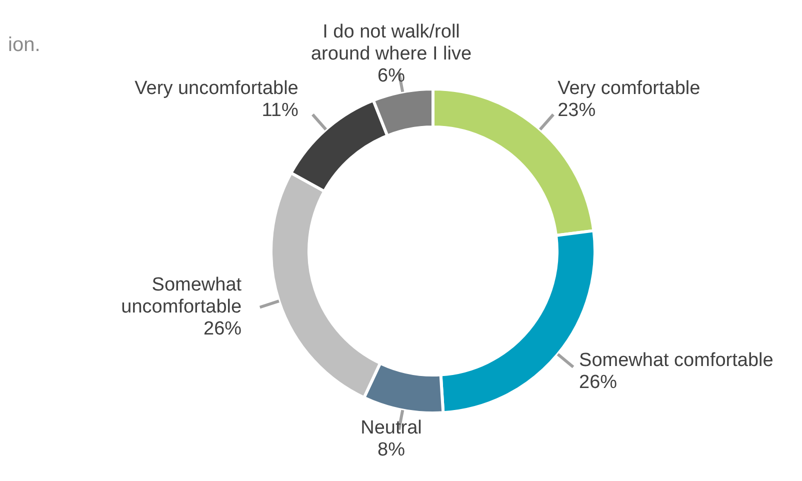 This screenshot has width=802, height=481. I want to click on slice-label: Somewhat comfortable, so click(676, 360).